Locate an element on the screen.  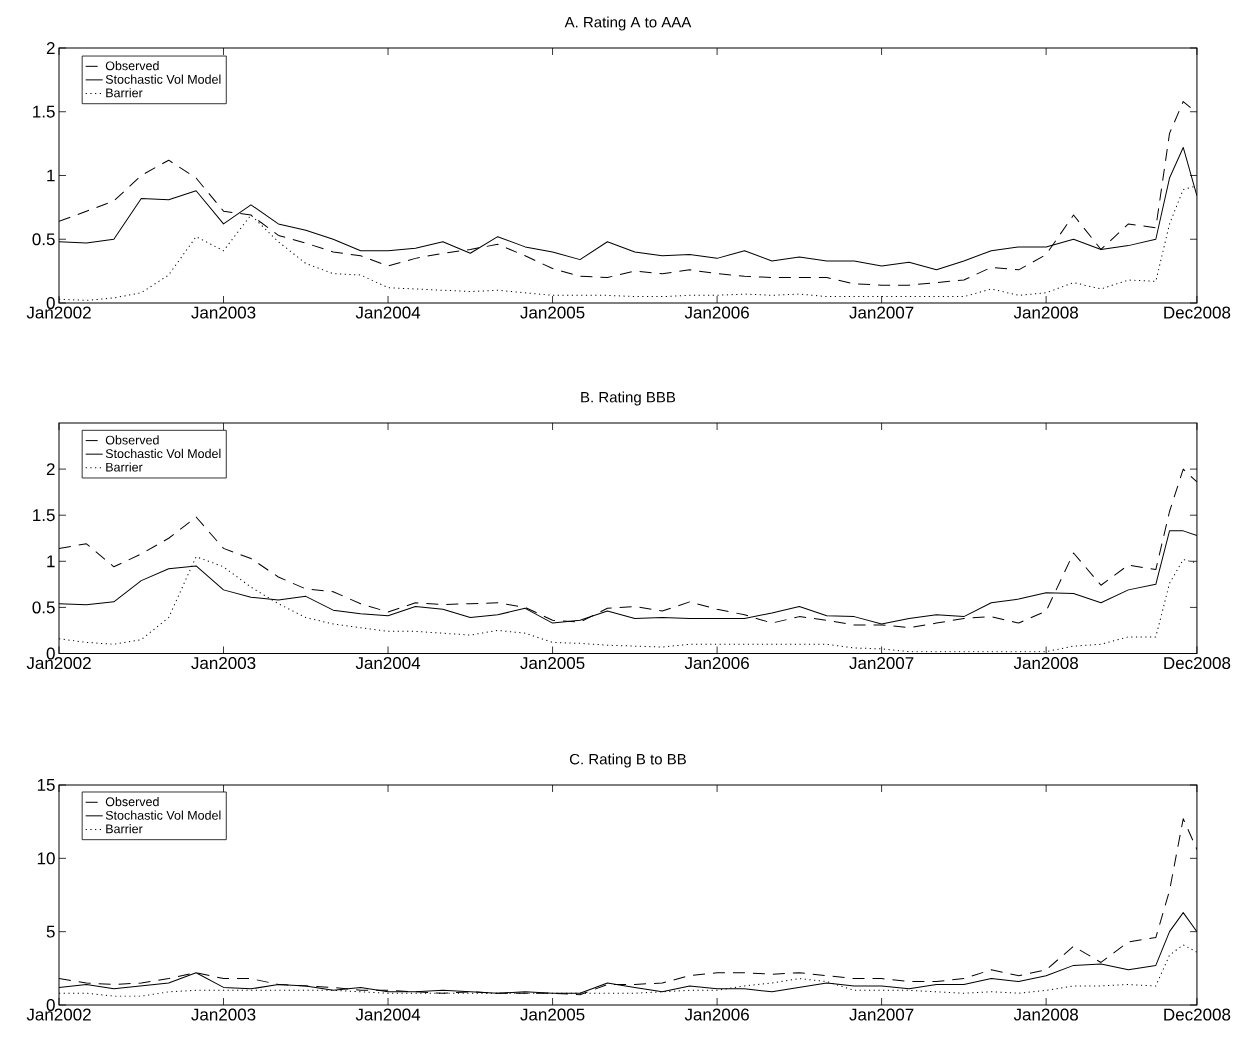
y-tick-label: 10 is located at coordinates (46, 858).